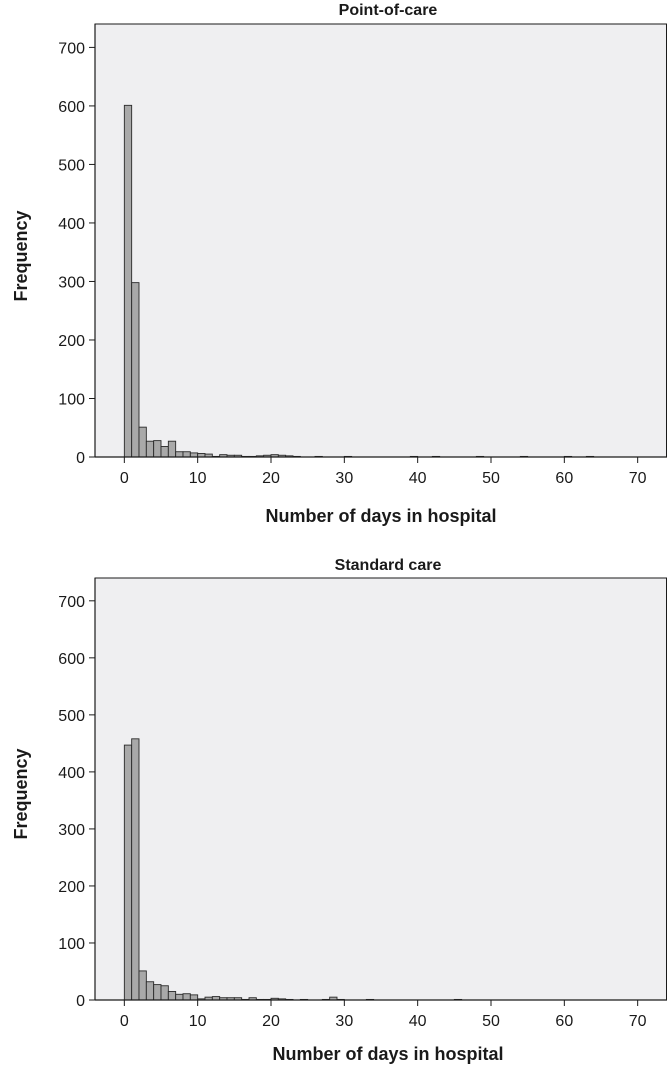 This screenshot has width=667, height=1065. Describe the element at coordinates (388, 10) in the screenshot. I see `chart-title: Point-of-care` at that location.